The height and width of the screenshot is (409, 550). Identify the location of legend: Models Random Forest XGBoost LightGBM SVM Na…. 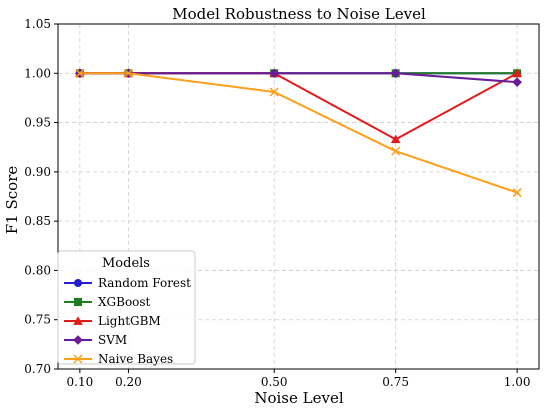
(126, 308).